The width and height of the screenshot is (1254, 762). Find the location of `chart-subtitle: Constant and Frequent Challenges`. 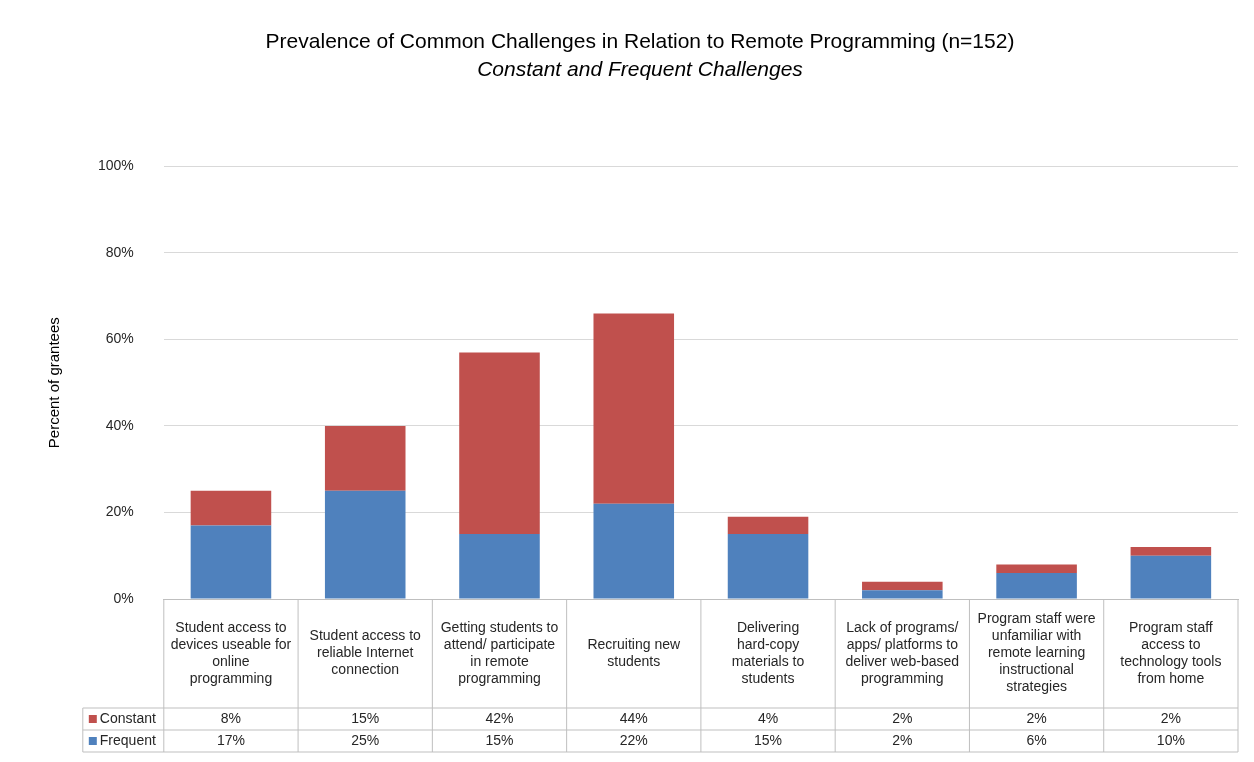

chart-subtitle: Constant and Frequent Challenges is located at coordinates (640, 68).